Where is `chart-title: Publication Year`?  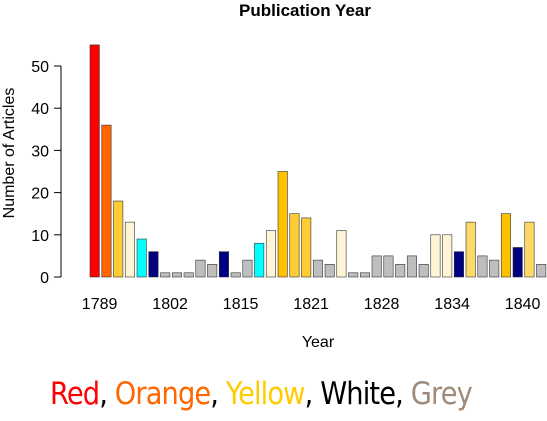 chart-title: Publication Year is located at coordinates (305, 10).